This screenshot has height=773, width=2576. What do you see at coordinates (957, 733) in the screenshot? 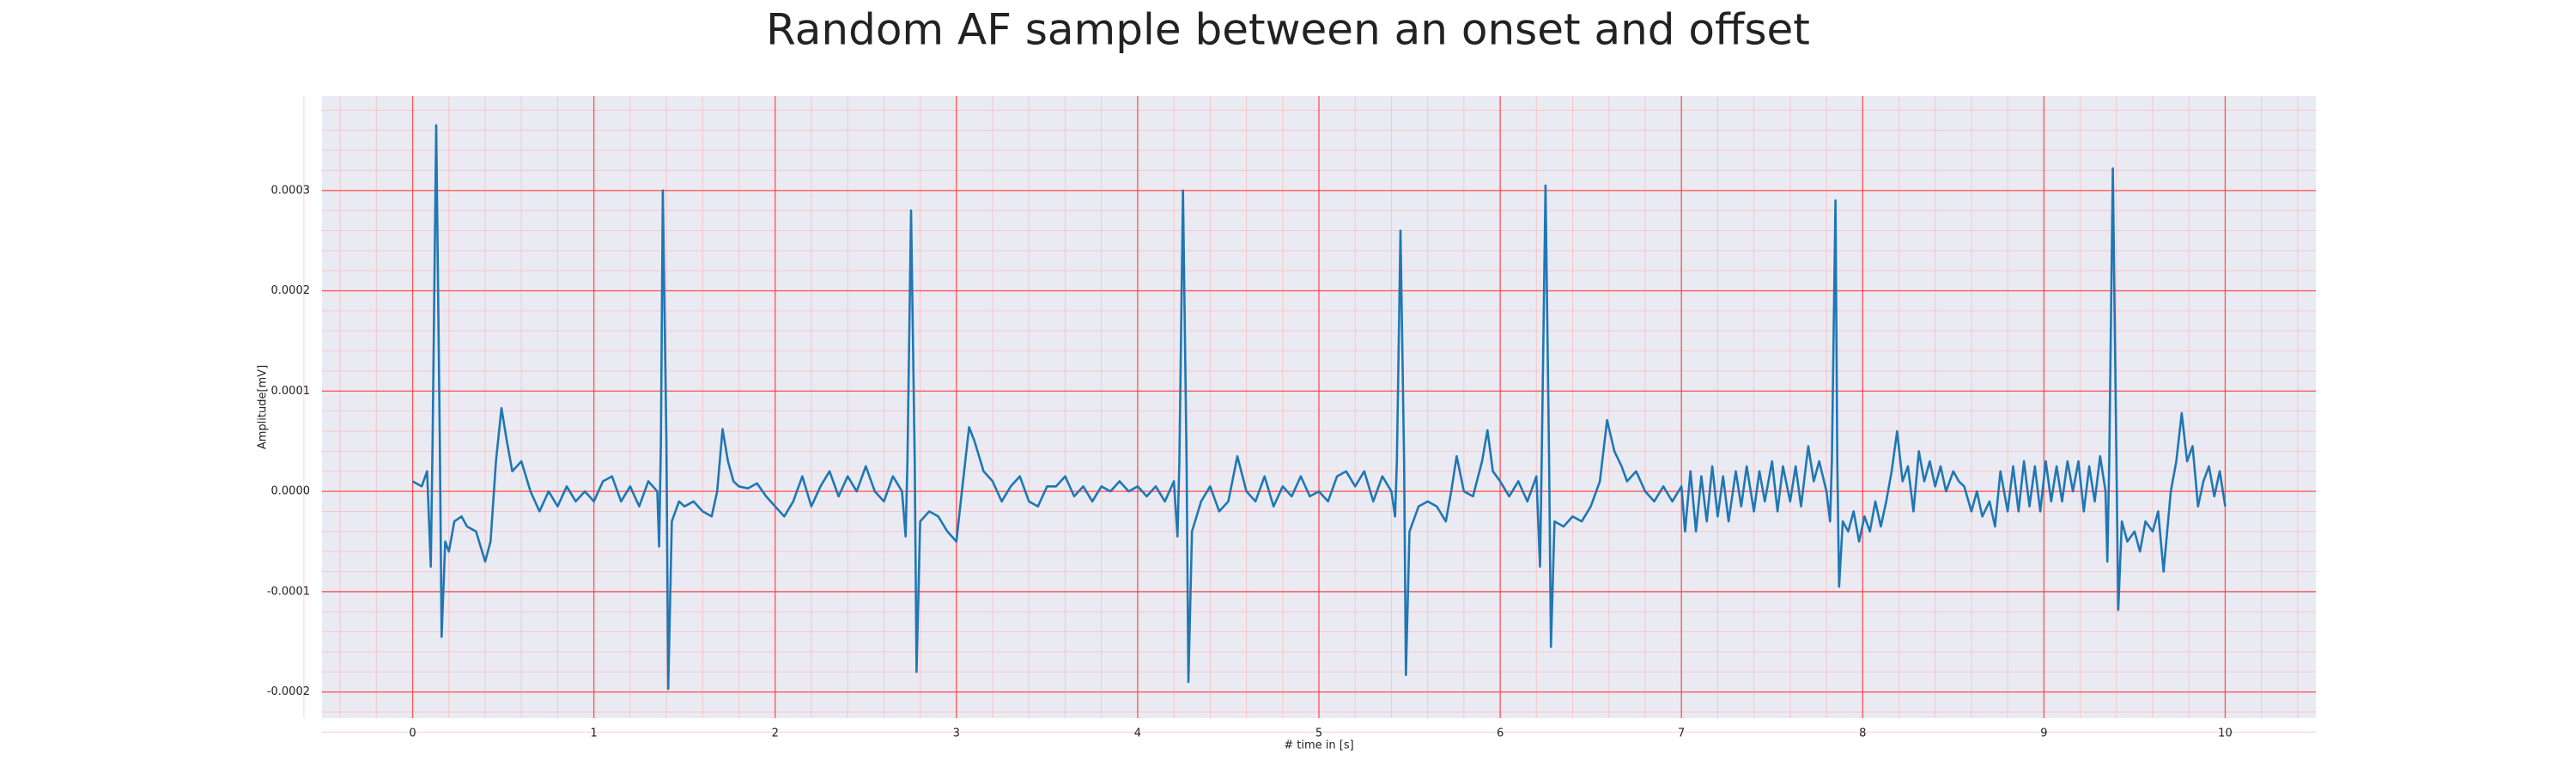
I see `x-tick-label: 3` at bounding box center [957, 733].